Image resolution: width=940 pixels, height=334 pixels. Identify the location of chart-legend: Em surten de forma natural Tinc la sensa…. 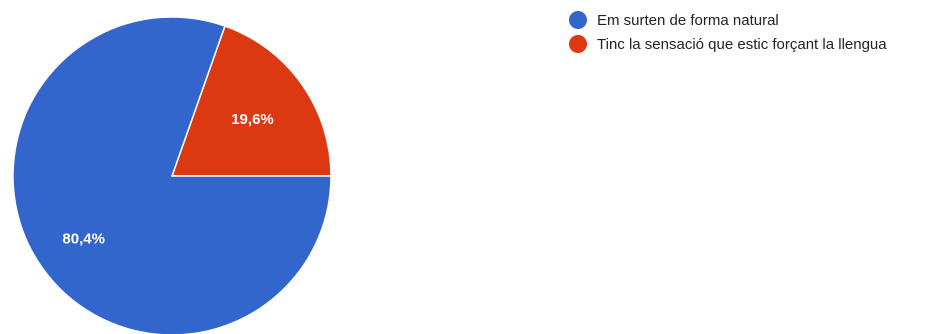
(754, 34).